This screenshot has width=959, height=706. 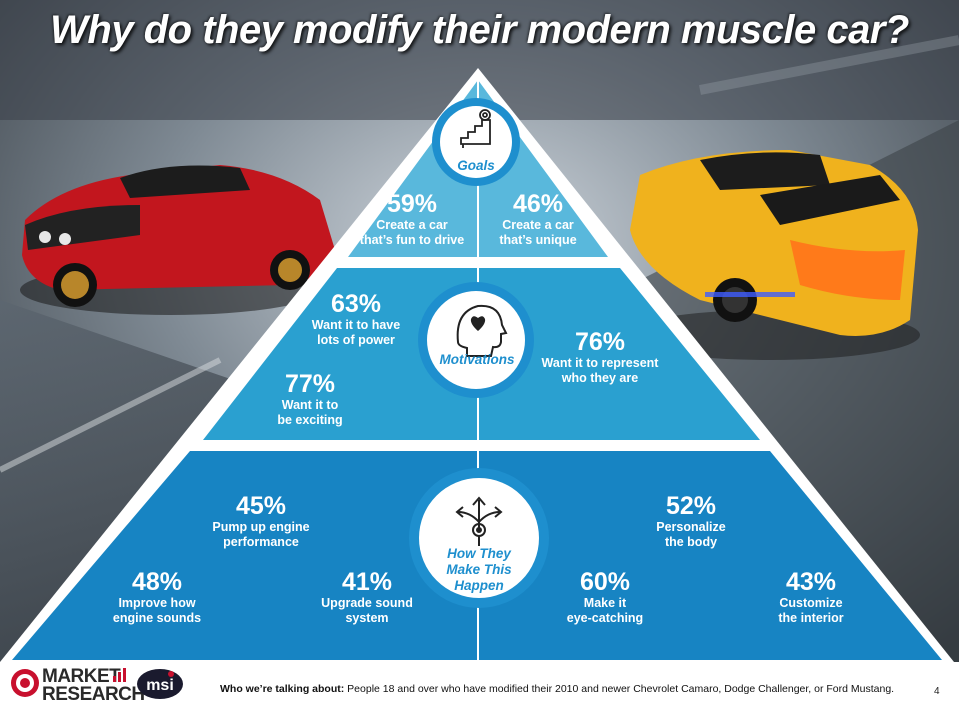 I want to click on red-car-image, so click(x=177, y=240).